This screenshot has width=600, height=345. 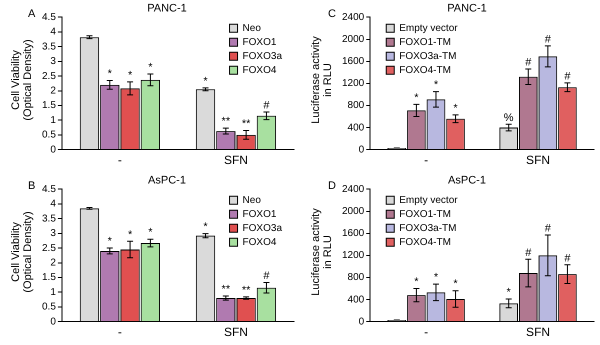 I want to click on text: B, so click(x=32, y=186).